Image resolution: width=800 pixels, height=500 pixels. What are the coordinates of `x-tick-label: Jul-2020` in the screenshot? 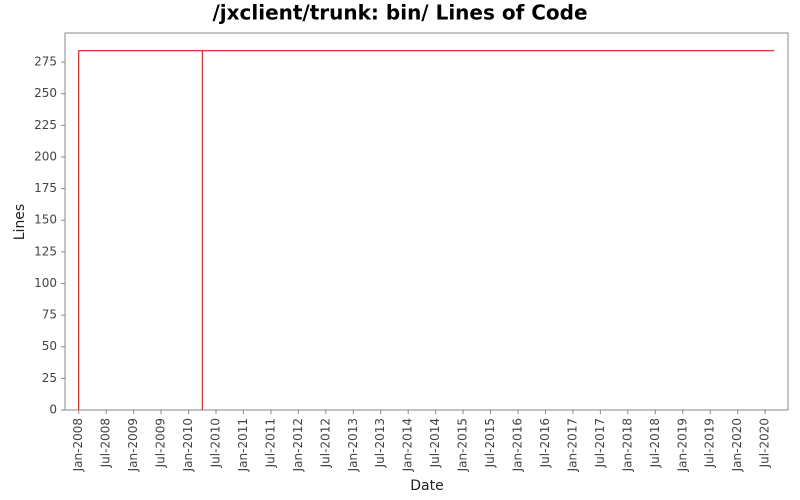 It's located at (765, 443).